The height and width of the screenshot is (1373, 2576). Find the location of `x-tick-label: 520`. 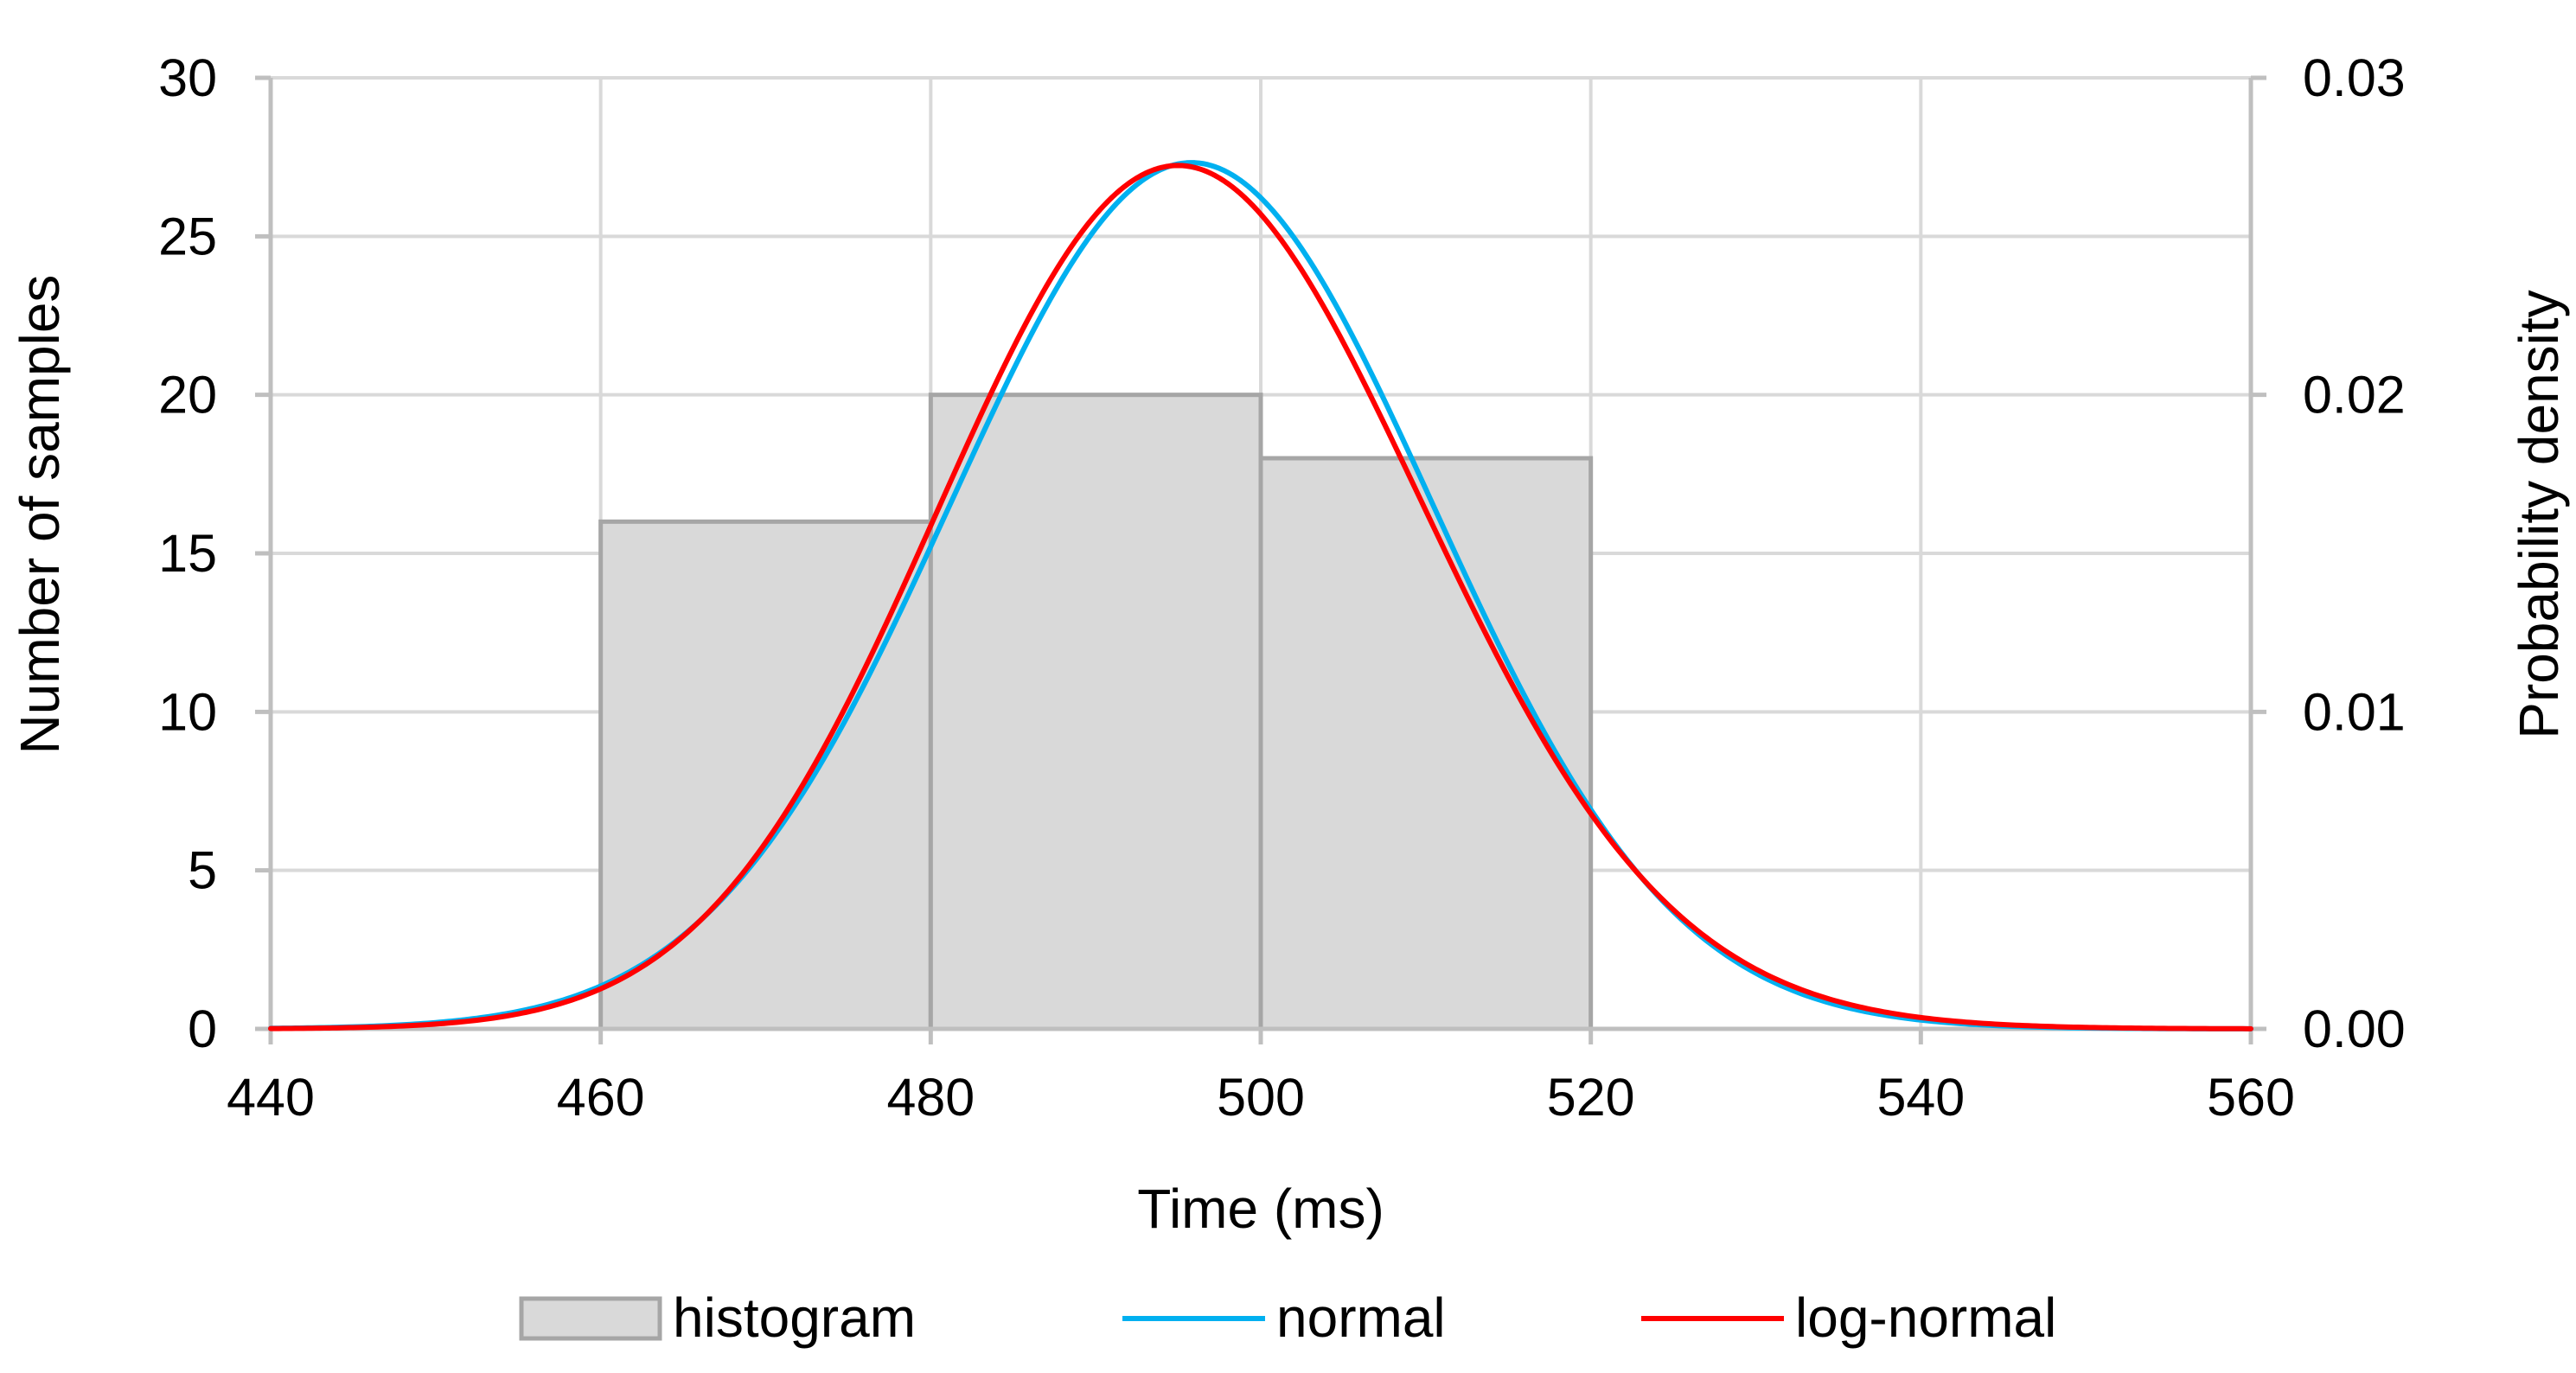

x-tick-label: 520 is located at coordinates (1591, 1097).